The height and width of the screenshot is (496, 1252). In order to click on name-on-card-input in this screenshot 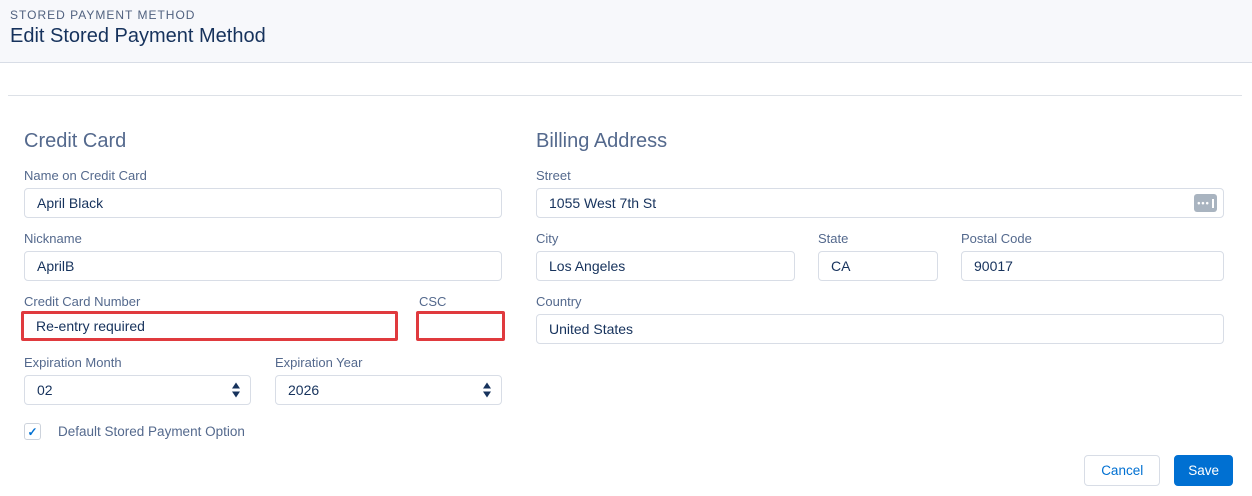, I will do `click(263, 203)`.